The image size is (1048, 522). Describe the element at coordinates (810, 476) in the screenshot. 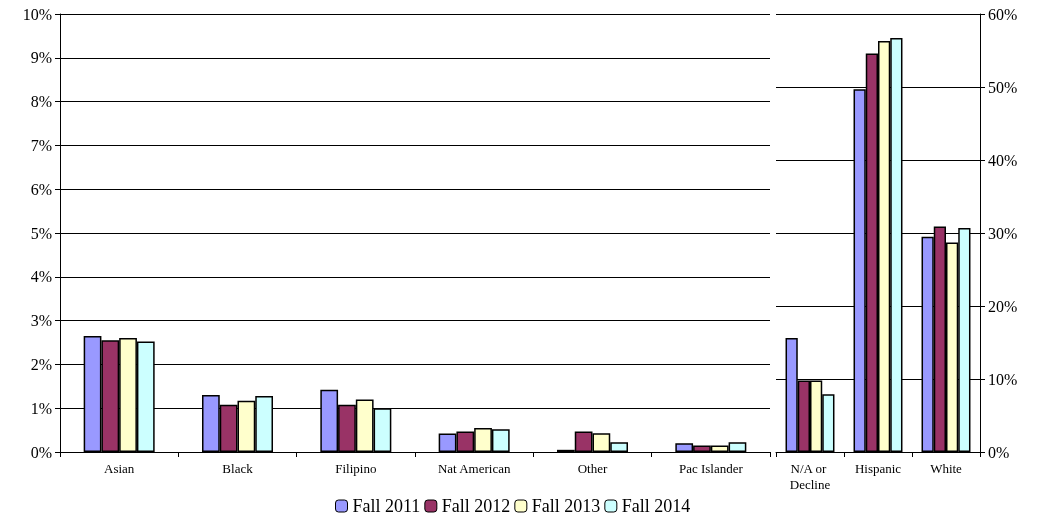

I see `x-tick-label: N/A or Decline` at that location.